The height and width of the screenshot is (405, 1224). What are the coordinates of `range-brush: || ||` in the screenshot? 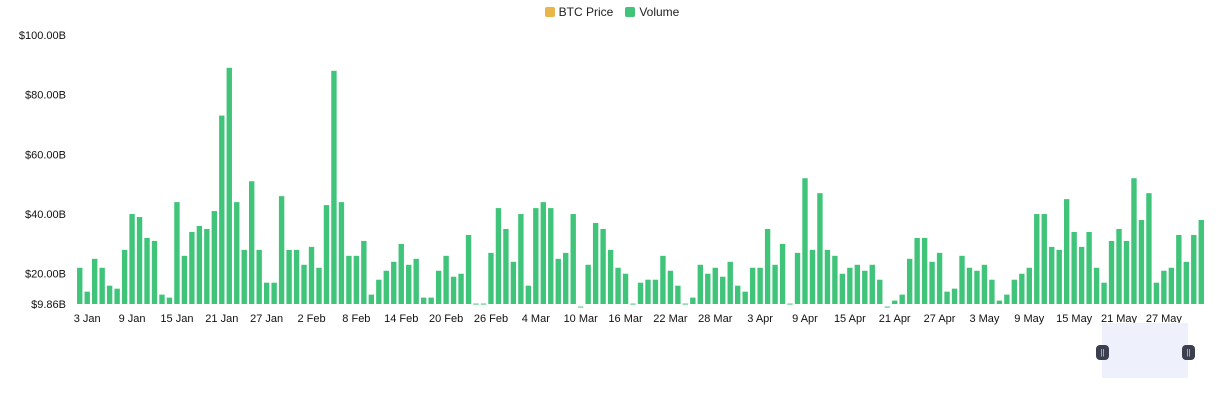 It's located at (1145, 350).